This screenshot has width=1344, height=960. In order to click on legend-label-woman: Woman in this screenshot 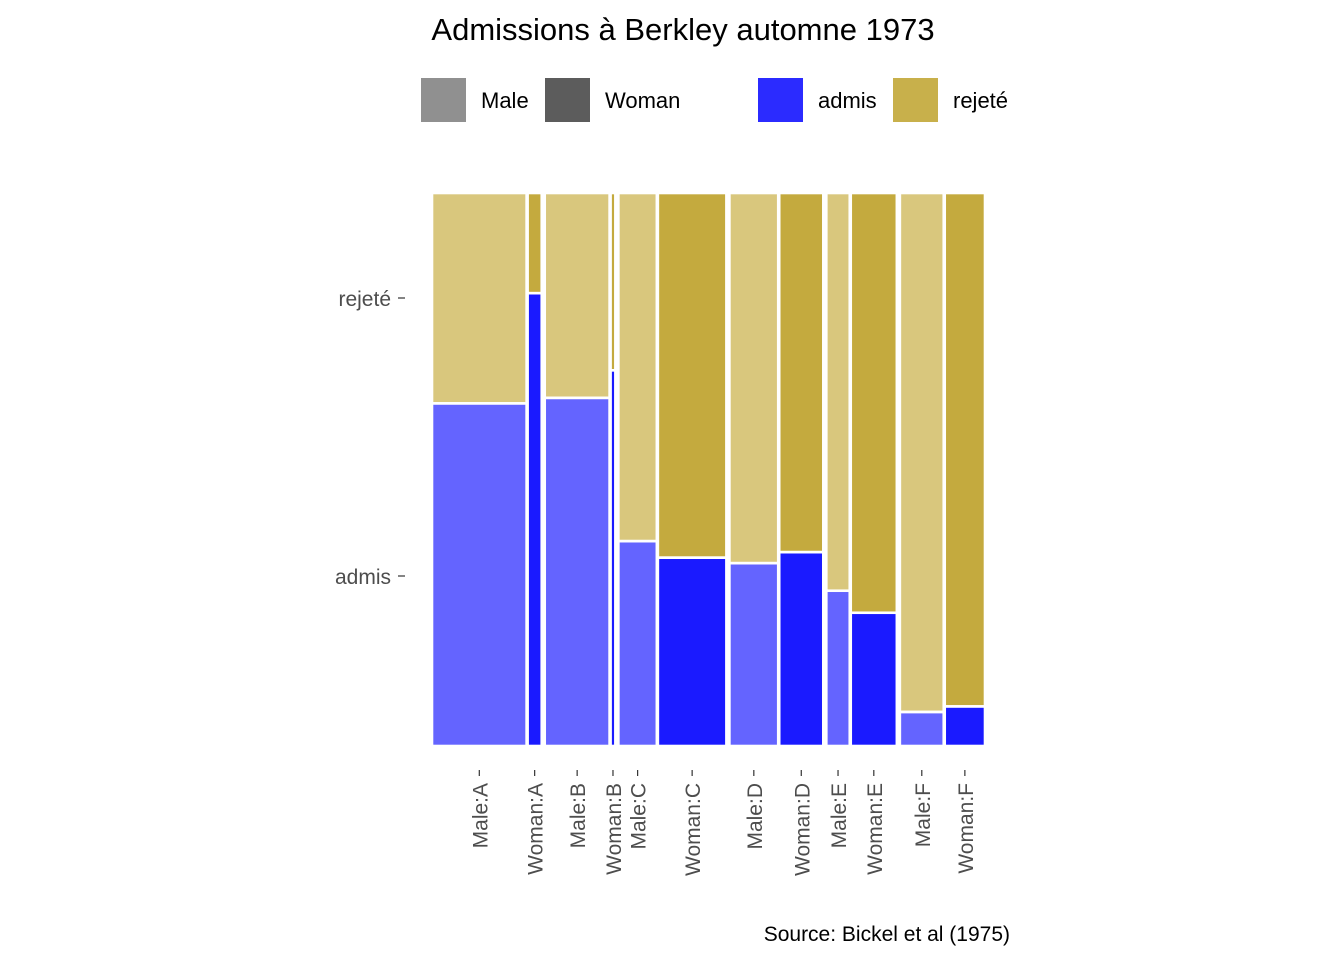, I will do `click(642, 100)`.